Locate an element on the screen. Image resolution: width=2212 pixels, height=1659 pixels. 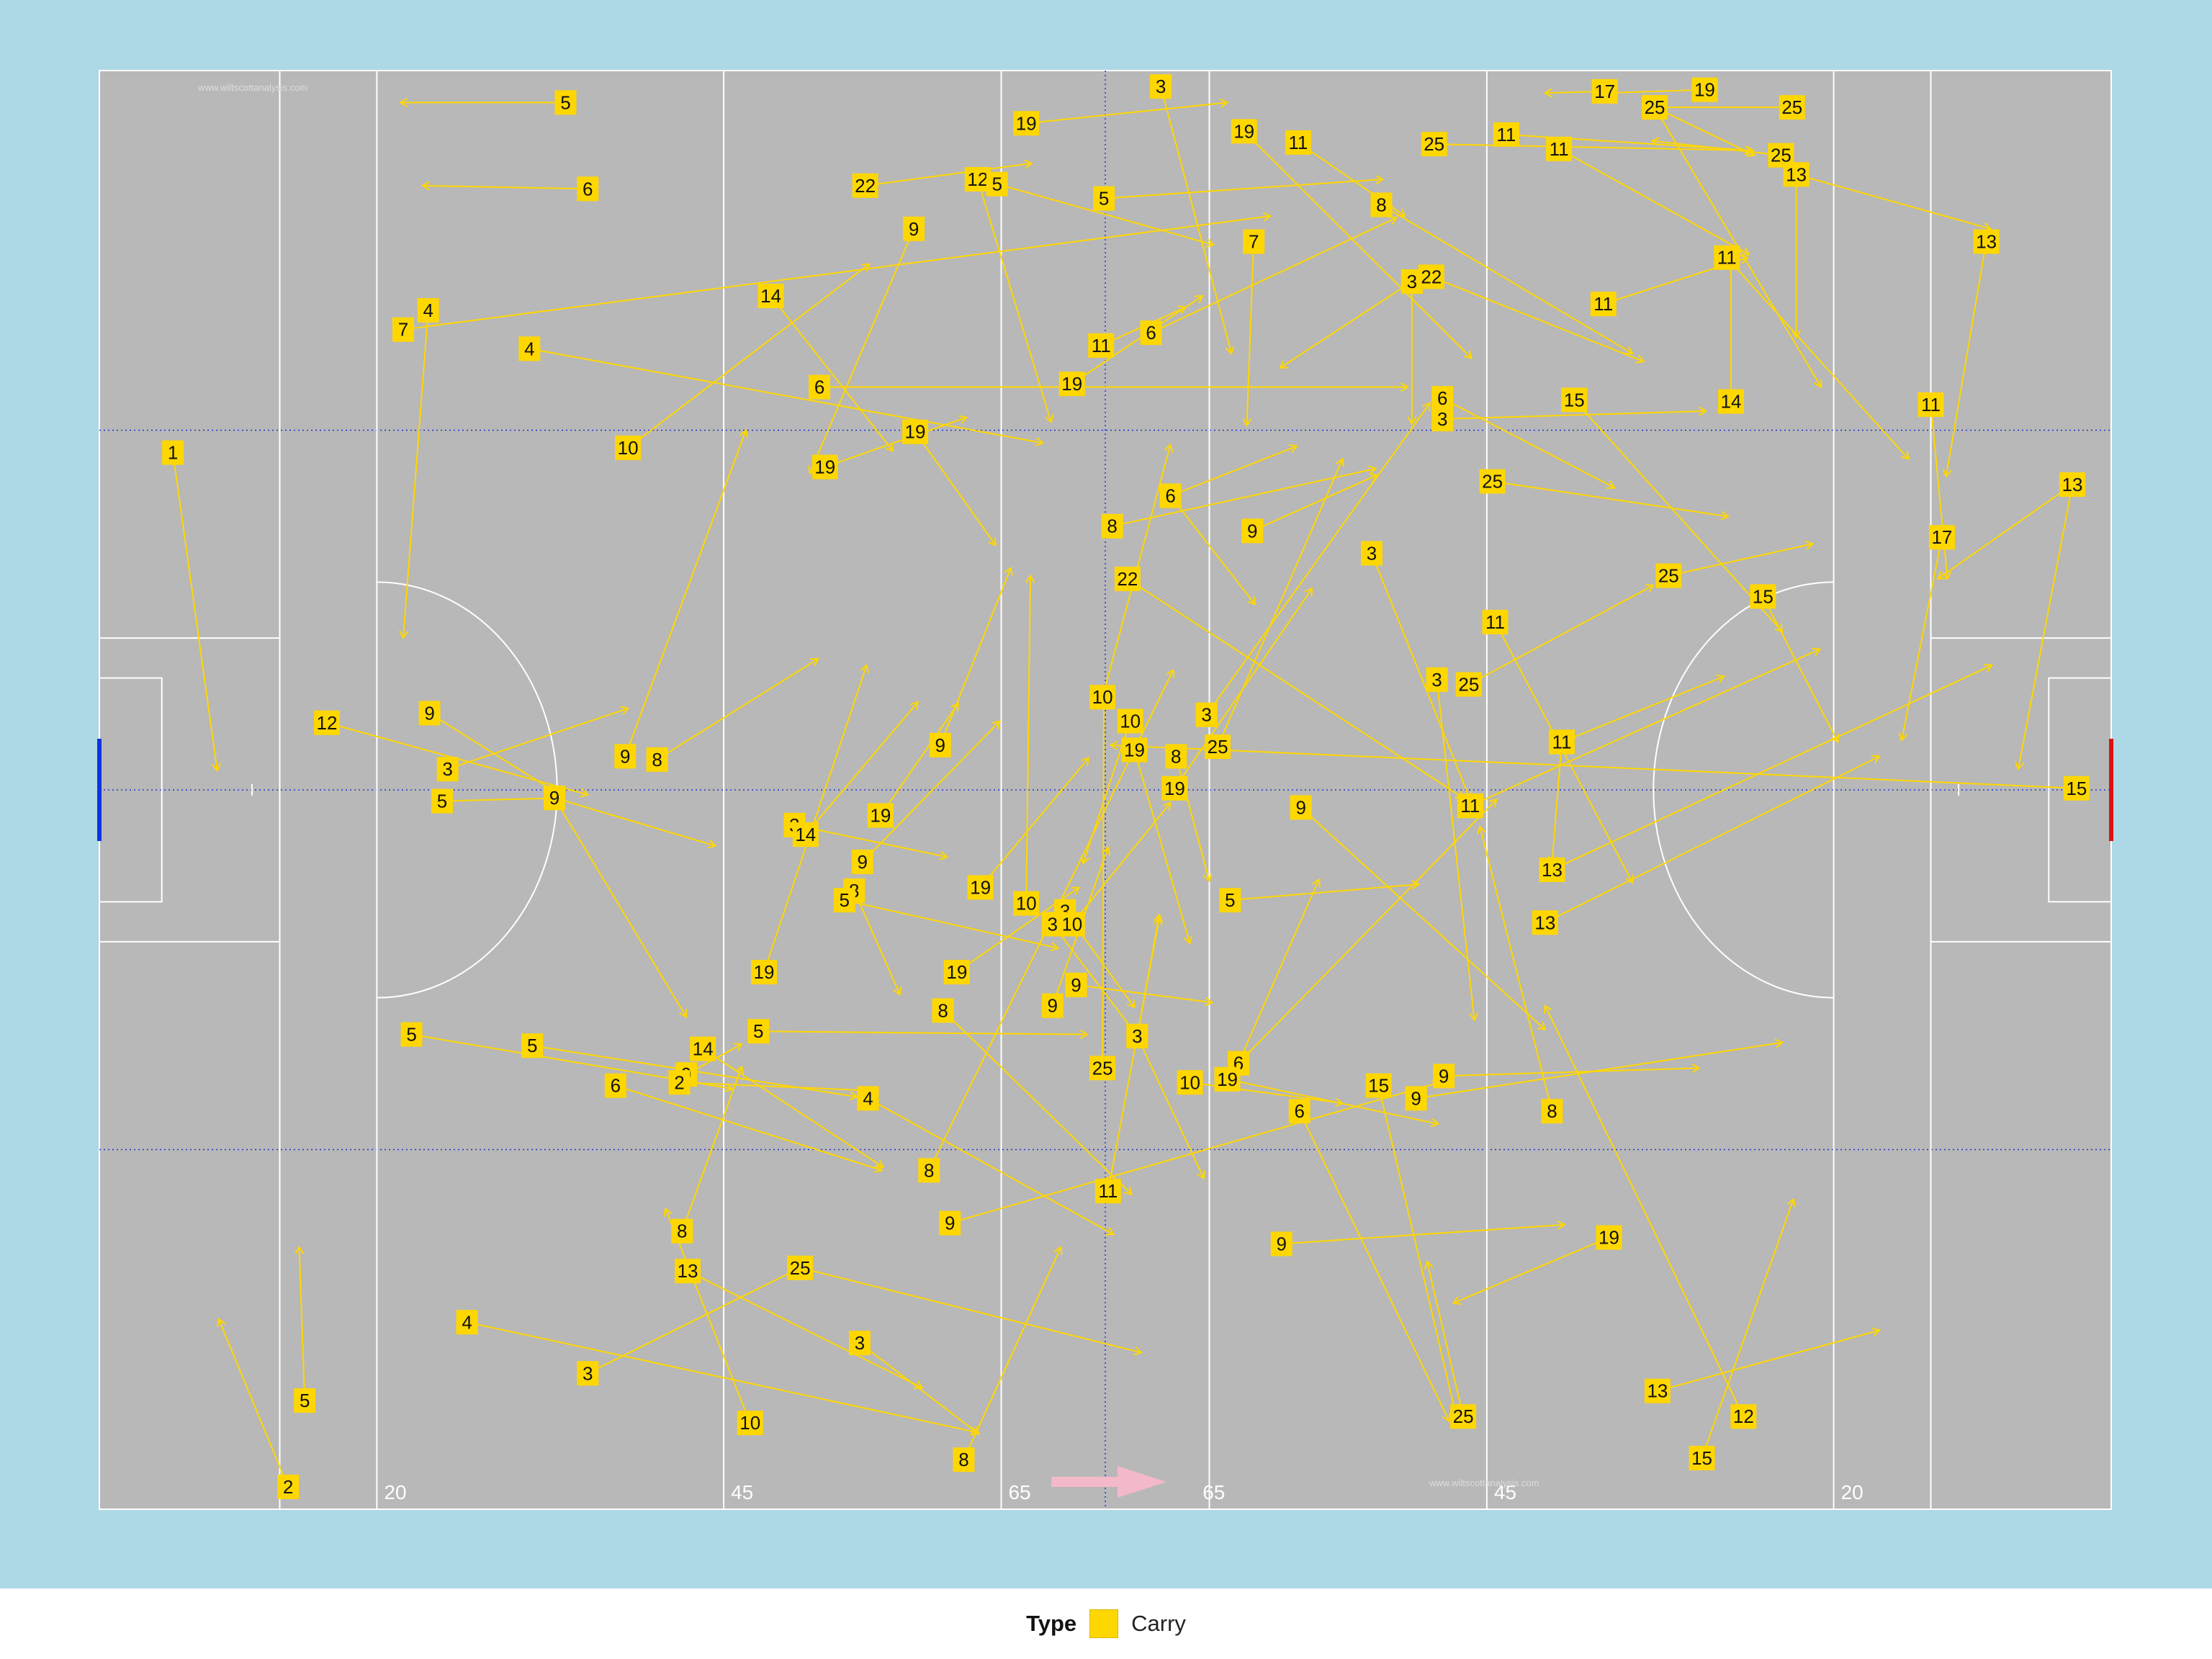
player-number-label: 22 is located at coordinates (1431, 276).